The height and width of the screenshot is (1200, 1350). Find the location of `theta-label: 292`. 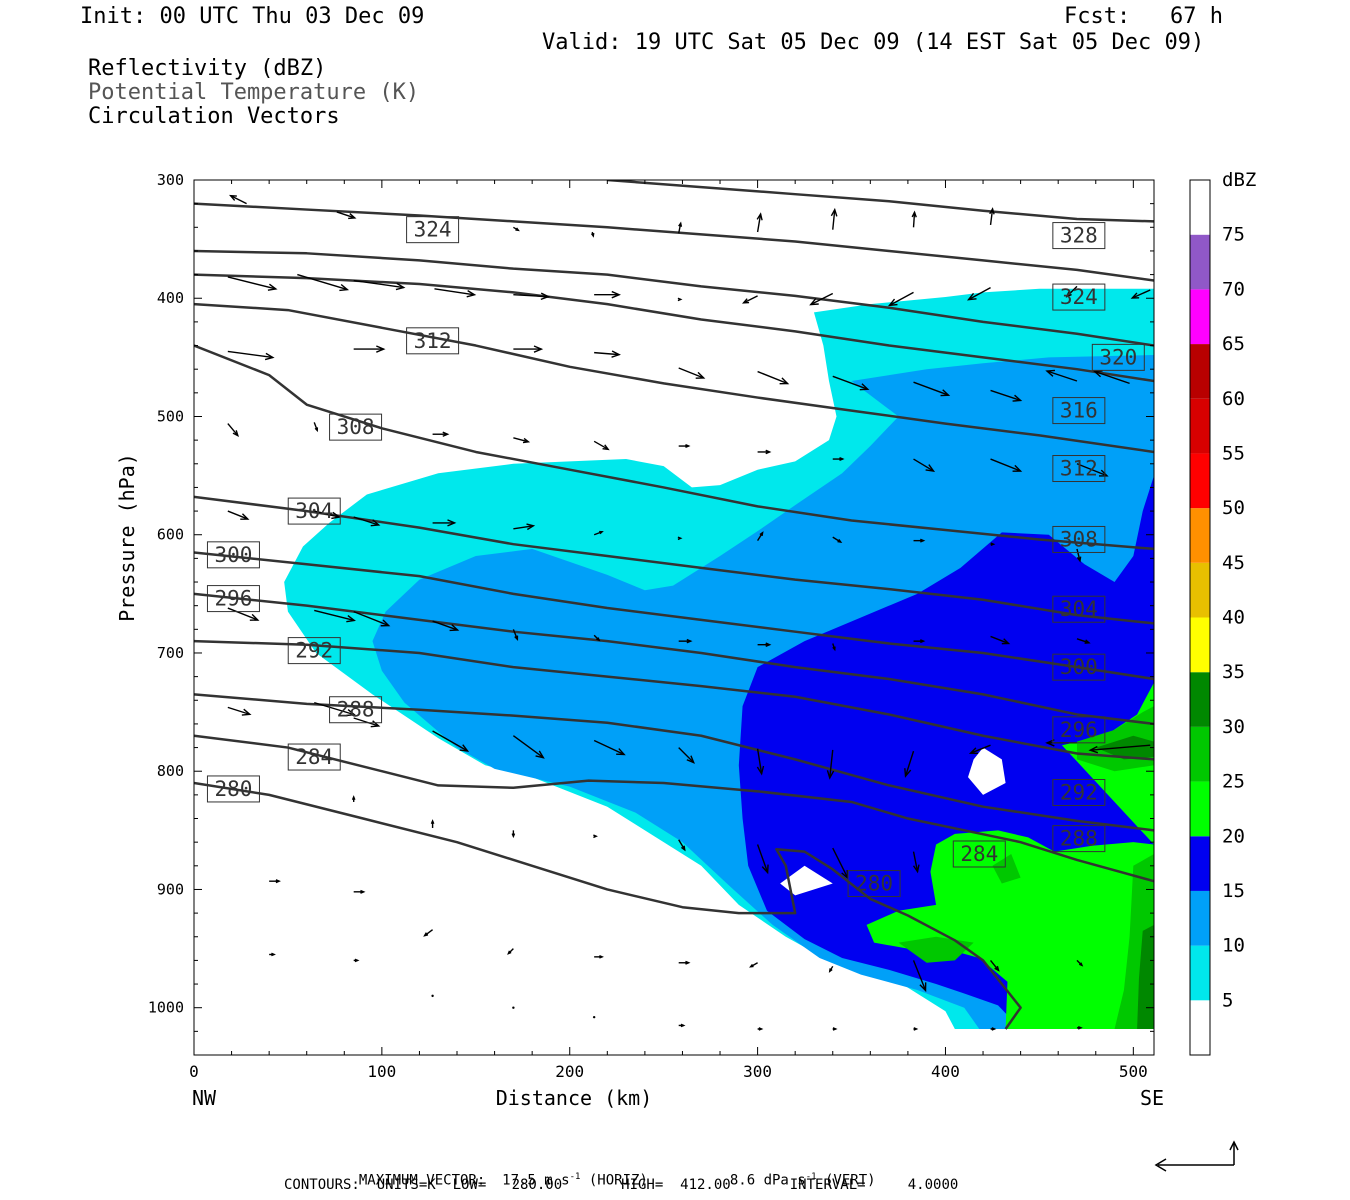

theta-label: 292 is located at coordinates (314, 651).